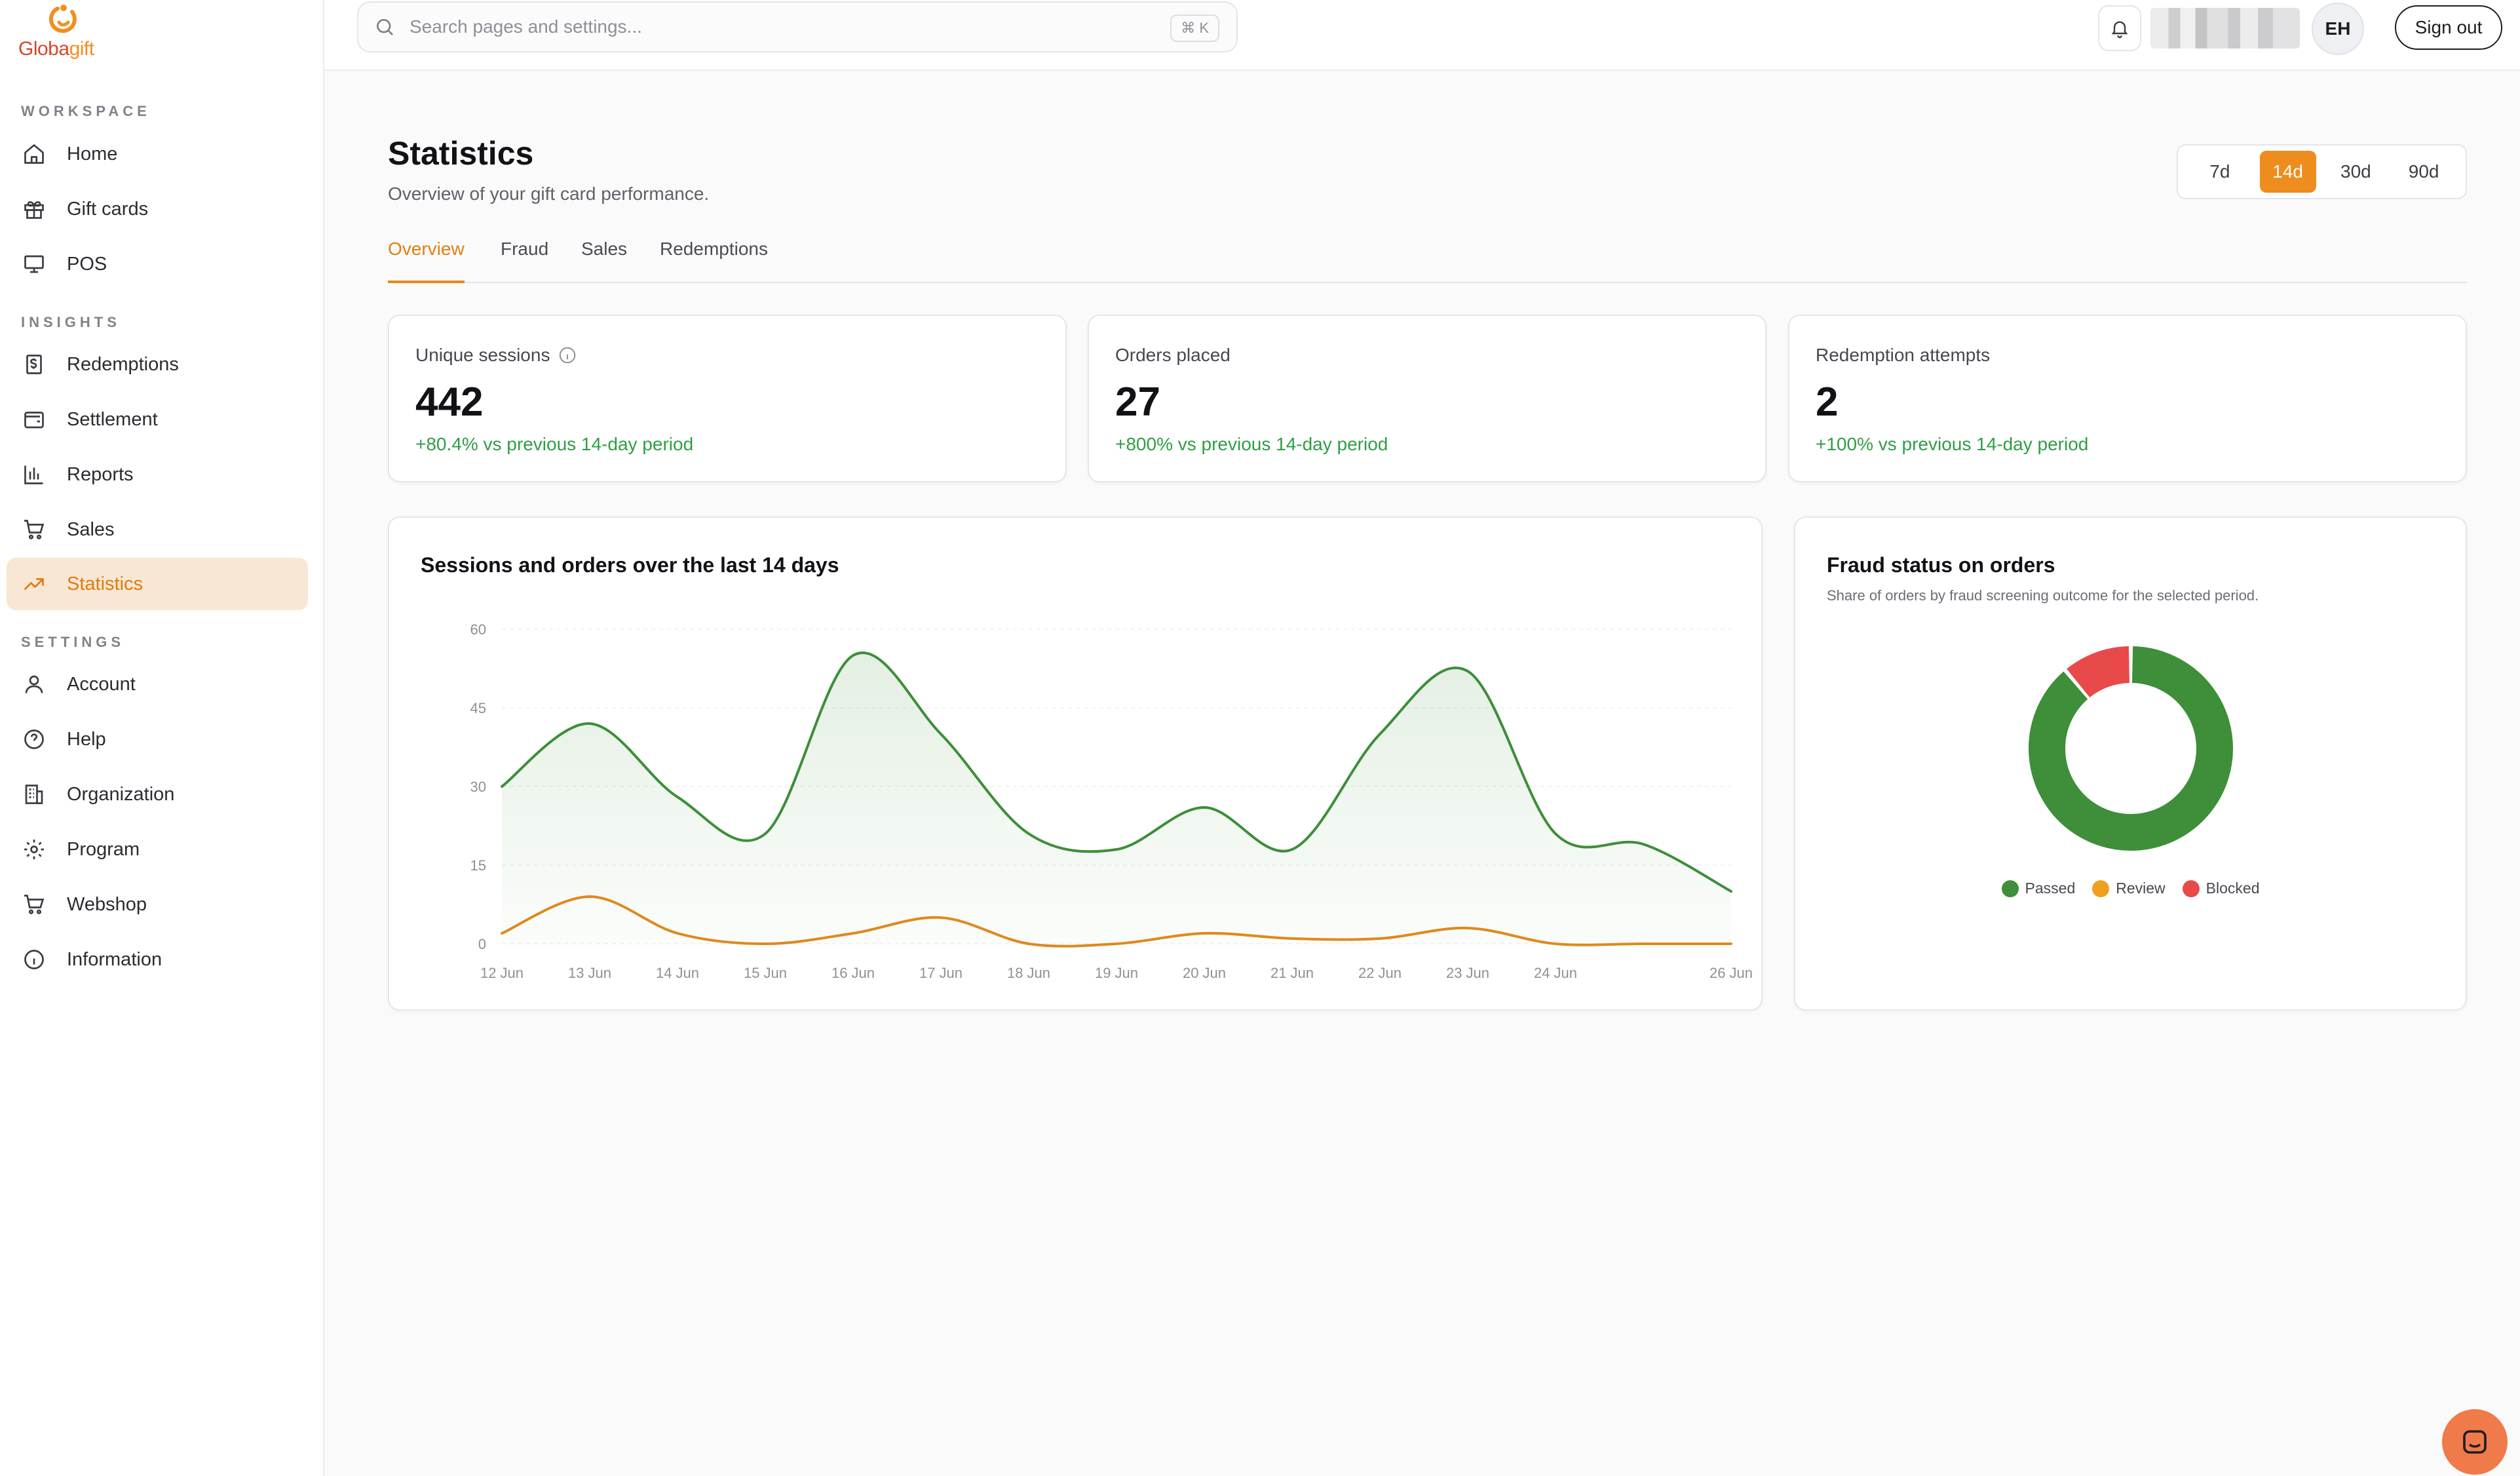 This screenshot has height=1476, width=2520. I want to click on y-tick-label: 60, so click(478, 629).